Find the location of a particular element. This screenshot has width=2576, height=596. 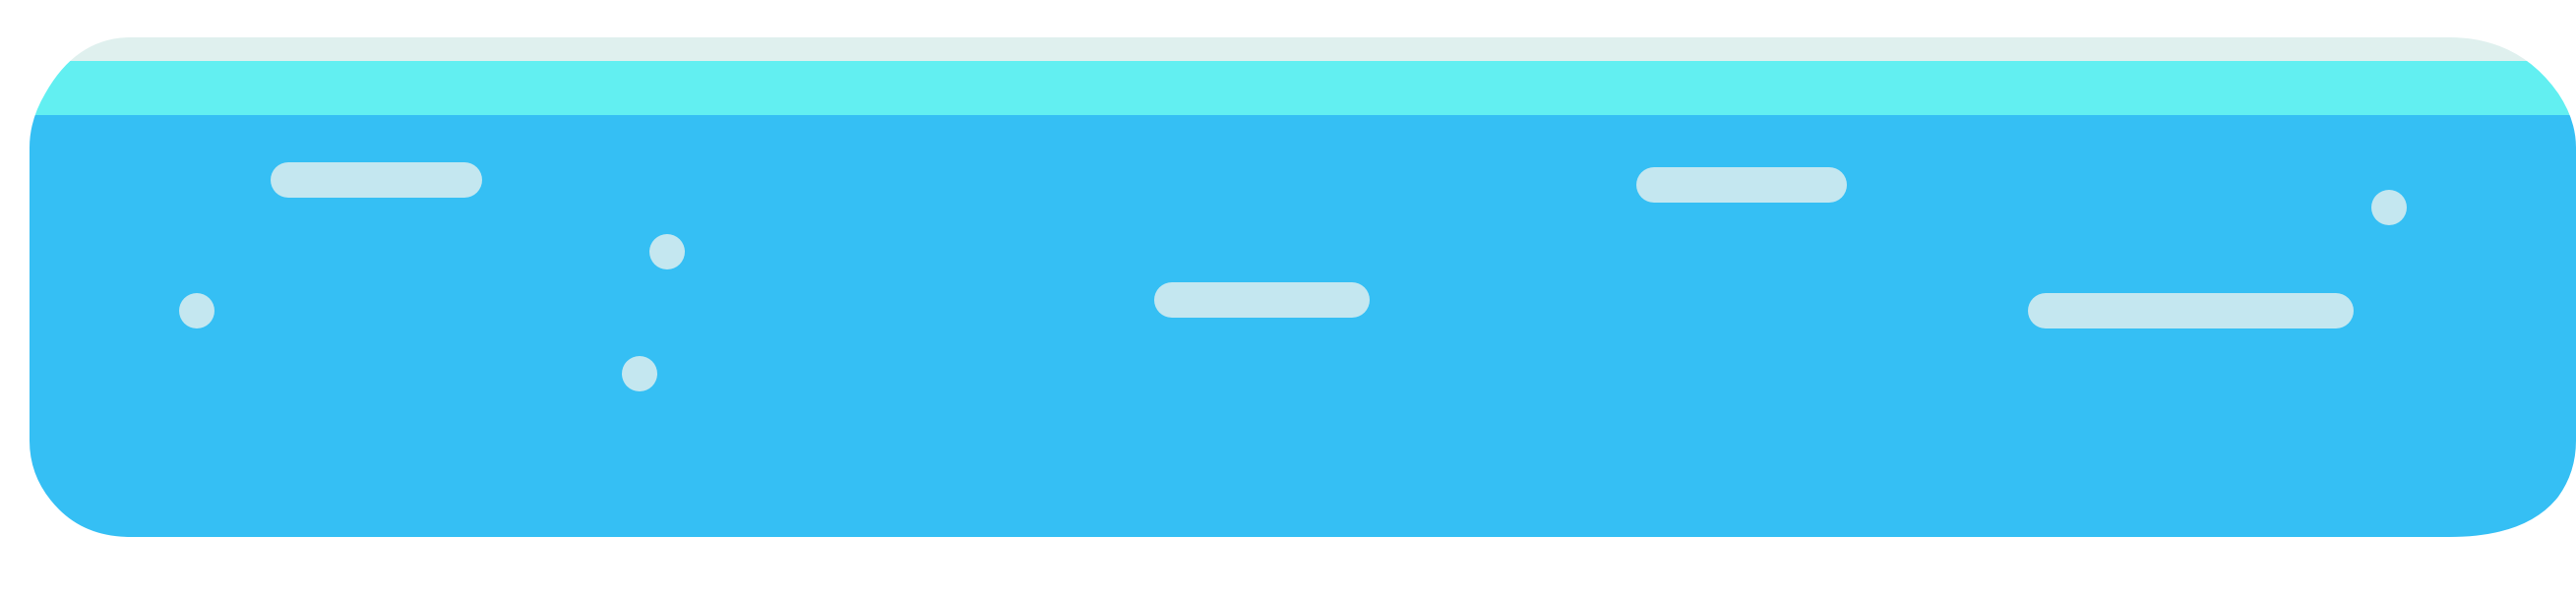

pool-rim is located at coordinates (1288, 31).